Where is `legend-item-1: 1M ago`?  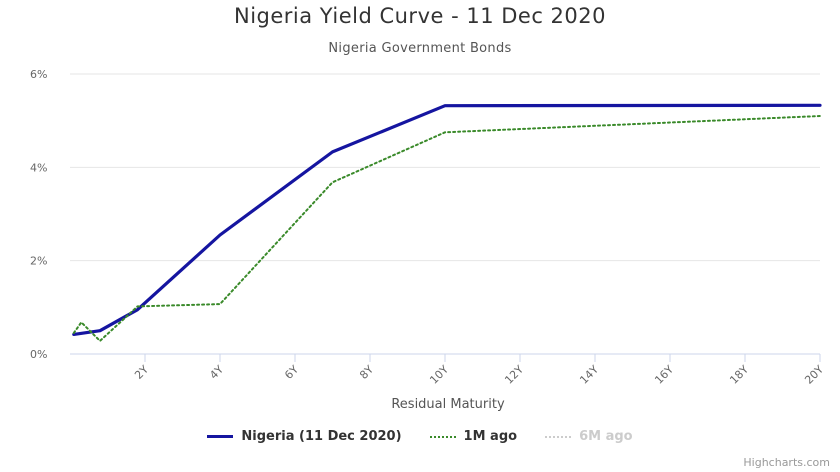 legend-item-1: 1M ago is located at coordinates (473, 436).